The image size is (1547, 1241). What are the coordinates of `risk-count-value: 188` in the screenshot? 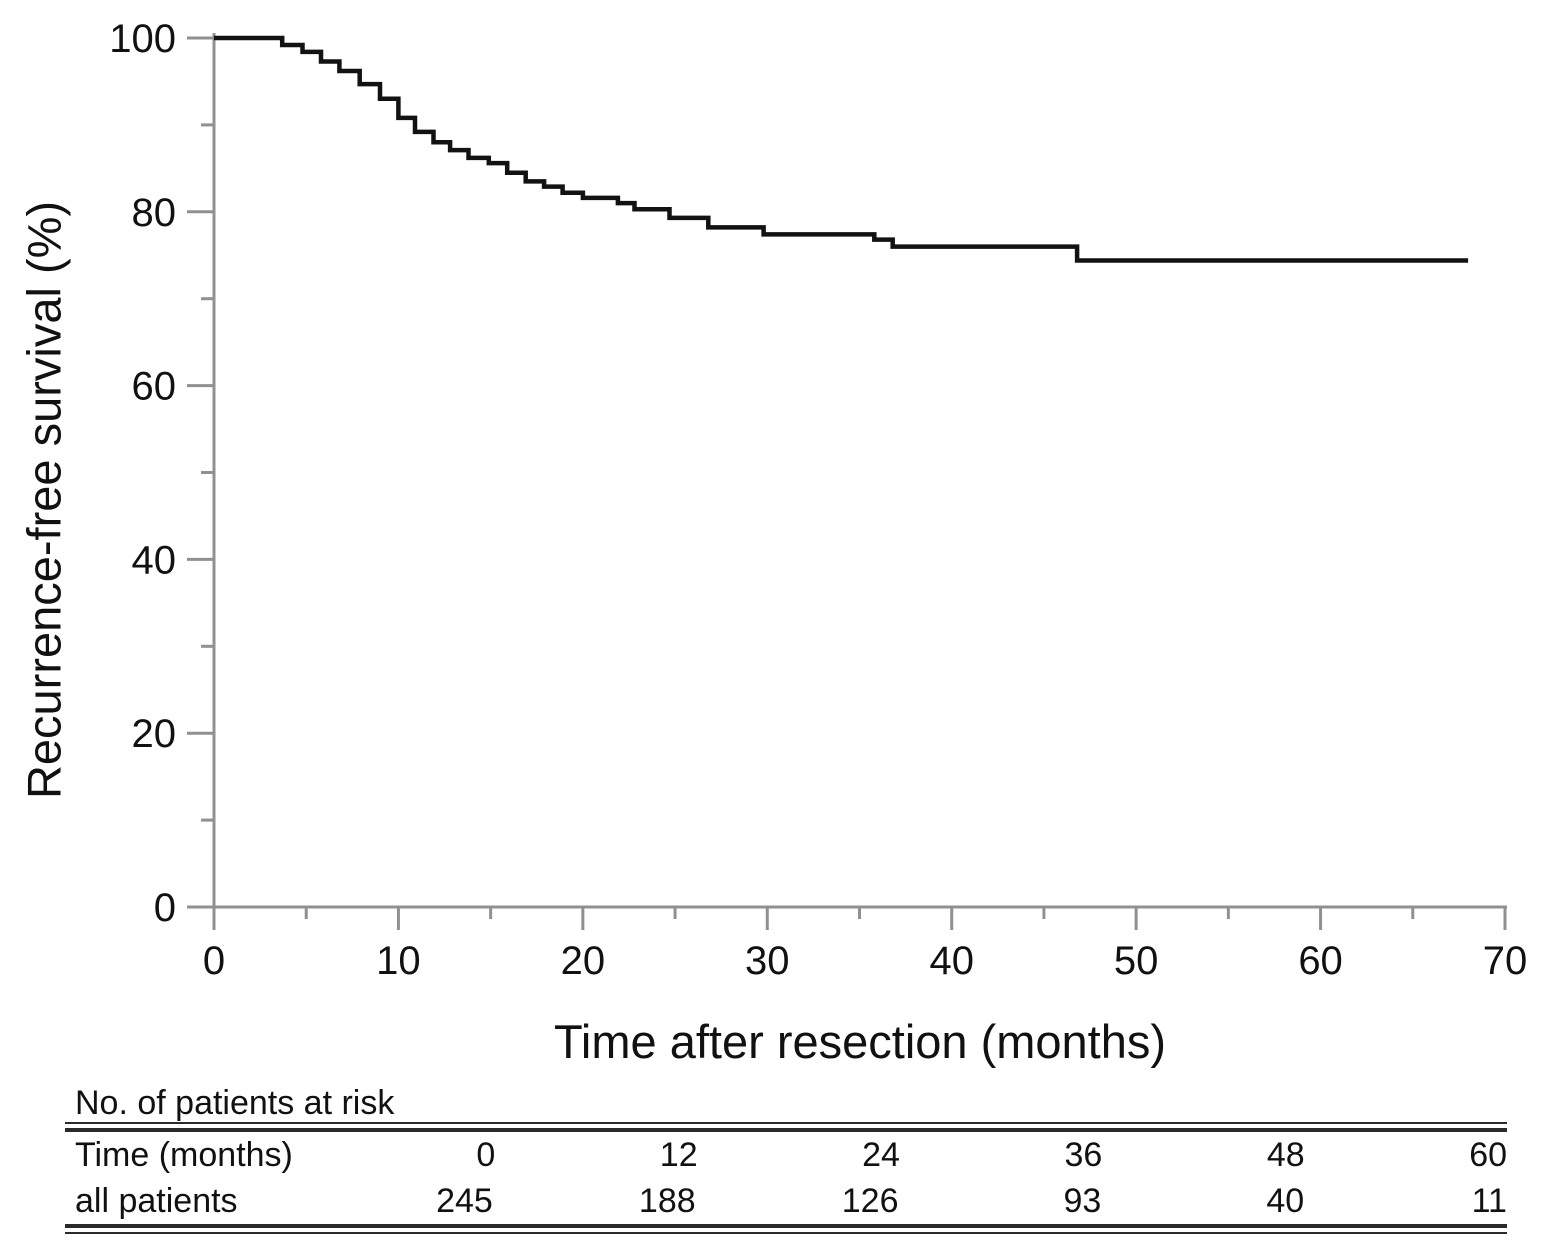 It's located at (667, 1200).